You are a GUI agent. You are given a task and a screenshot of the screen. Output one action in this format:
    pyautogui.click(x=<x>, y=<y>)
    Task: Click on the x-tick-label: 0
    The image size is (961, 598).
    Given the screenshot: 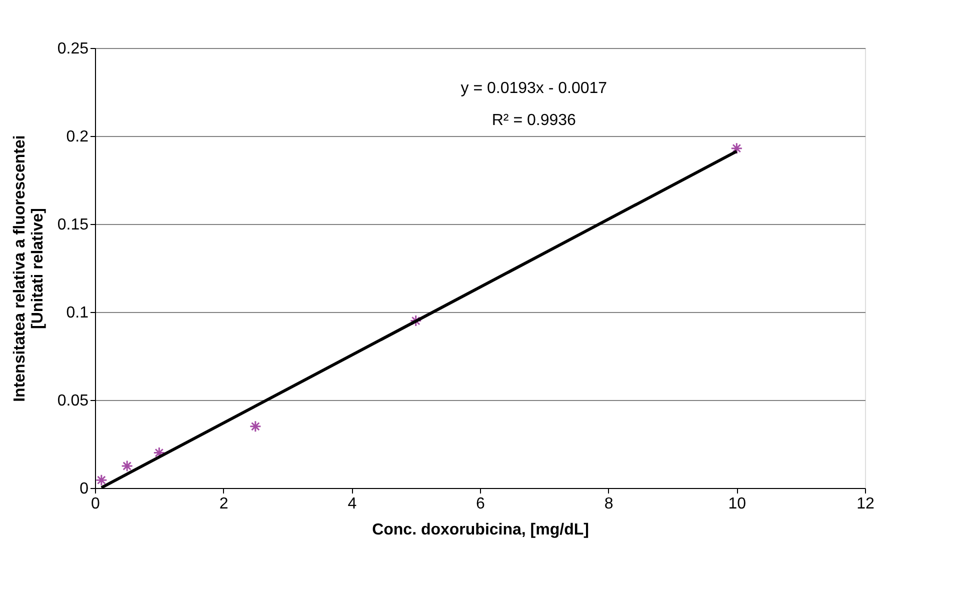 What is the action you would take?
    pyautogui.click(x=95, y=504)
    